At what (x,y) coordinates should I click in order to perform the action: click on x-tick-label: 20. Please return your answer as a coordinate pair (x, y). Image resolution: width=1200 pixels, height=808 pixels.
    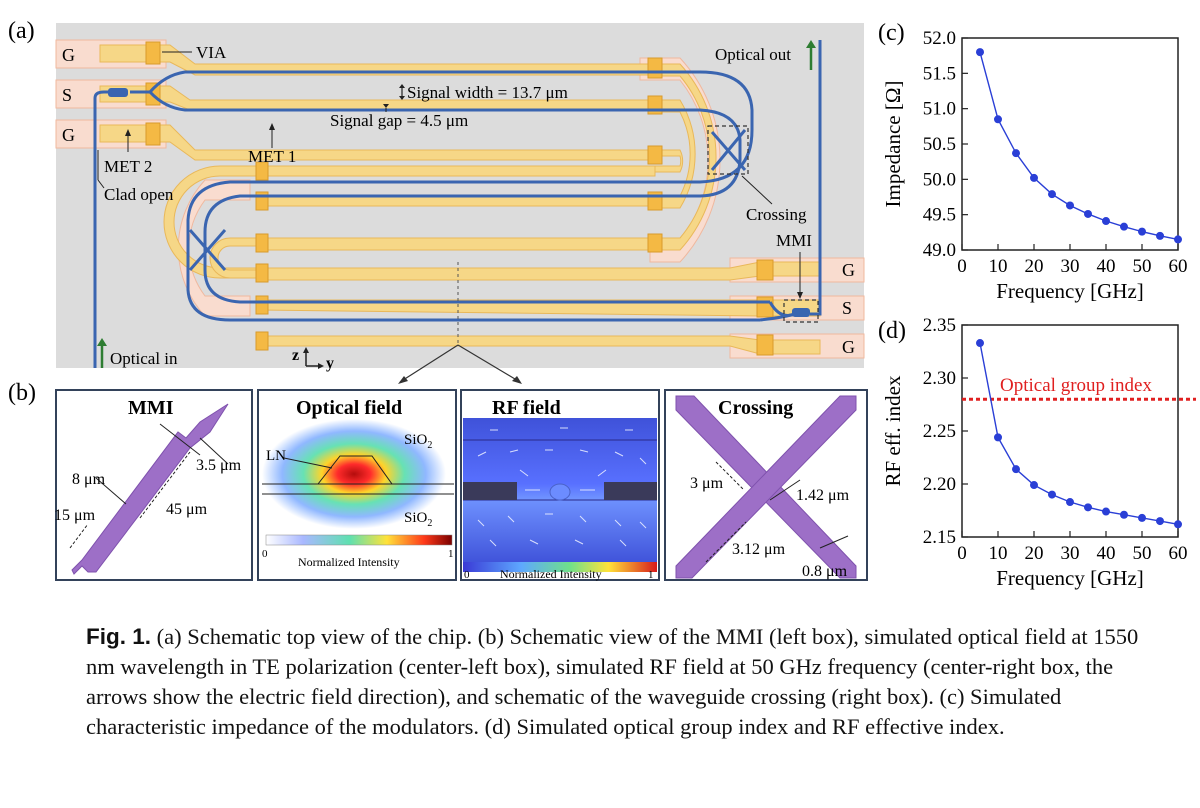
    Looking at the image, I should click on (1034, 553).